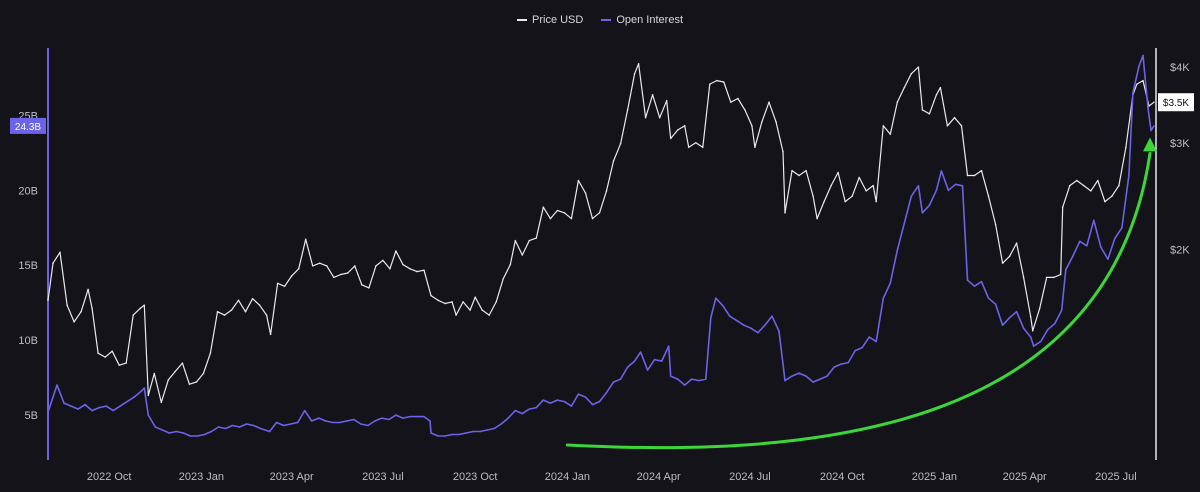 The image size is (1200, 492). I want to click on price-current-badge, so click(1176, 102).